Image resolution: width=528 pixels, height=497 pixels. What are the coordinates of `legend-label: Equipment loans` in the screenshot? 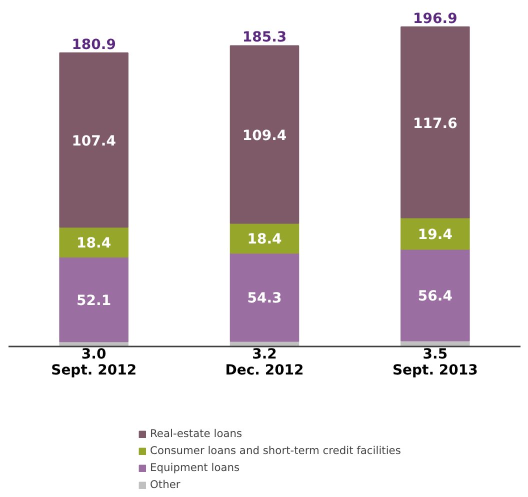 It's located at (195, 467).